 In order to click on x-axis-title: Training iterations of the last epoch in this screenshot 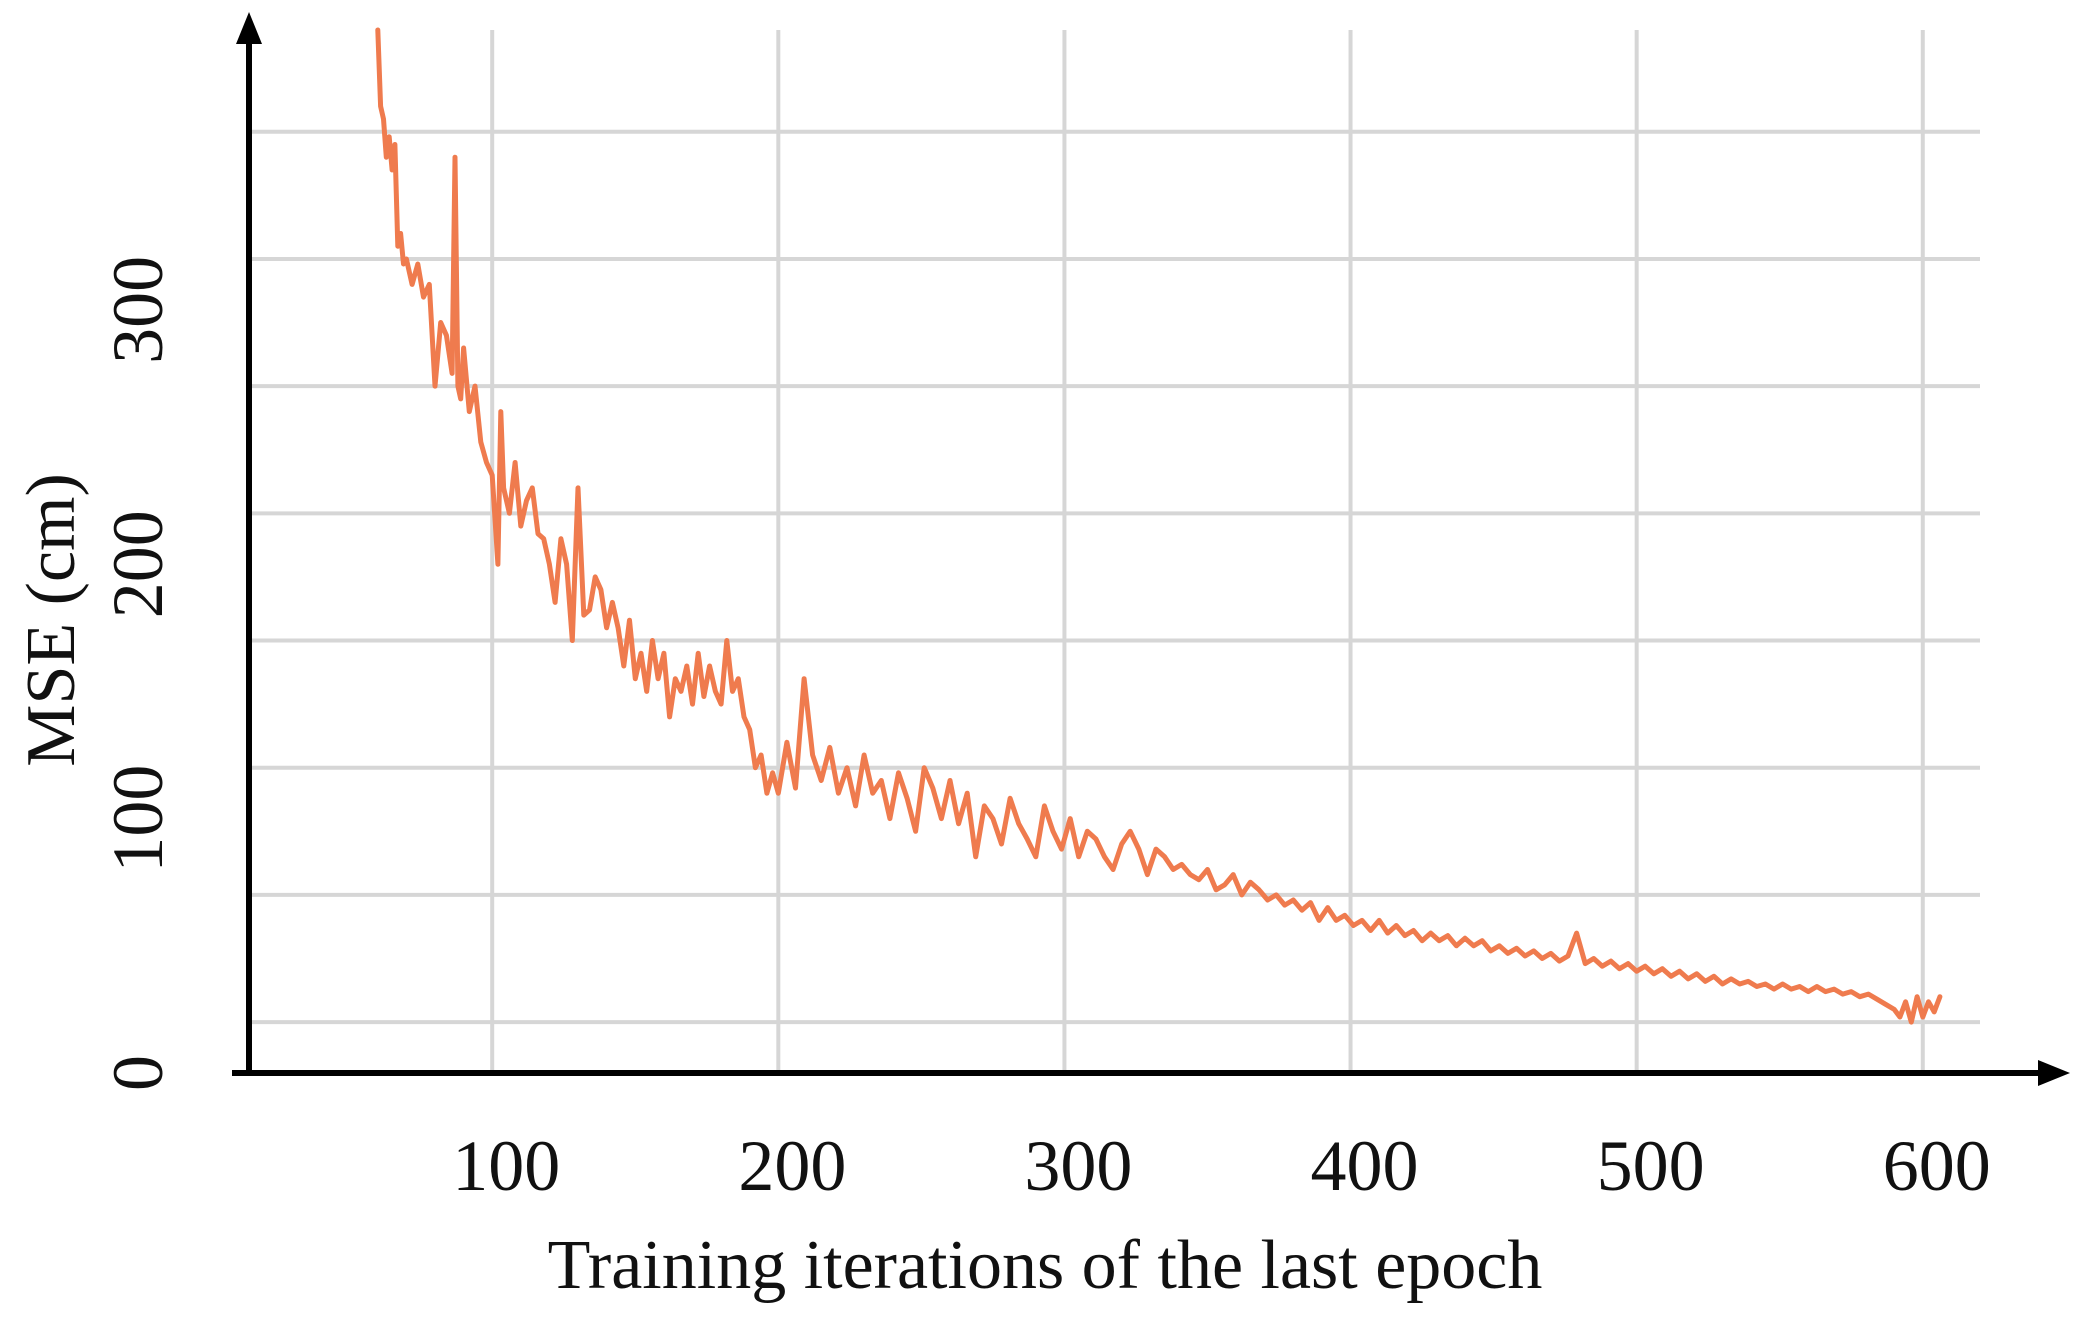, I will do `click(1045, 1265)`.